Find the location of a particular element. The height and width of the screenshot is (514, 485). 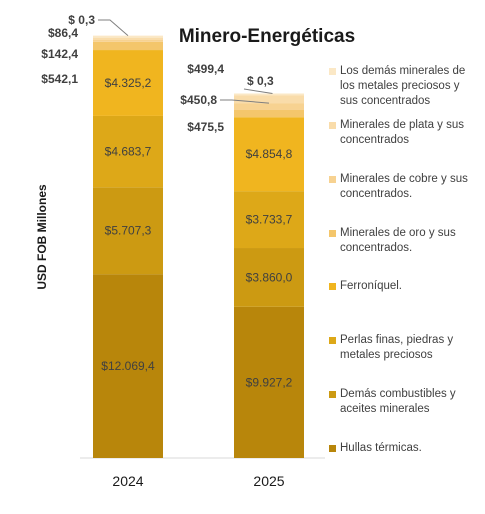

data-label: $3.860,0 is located at coordinates (269, 277).